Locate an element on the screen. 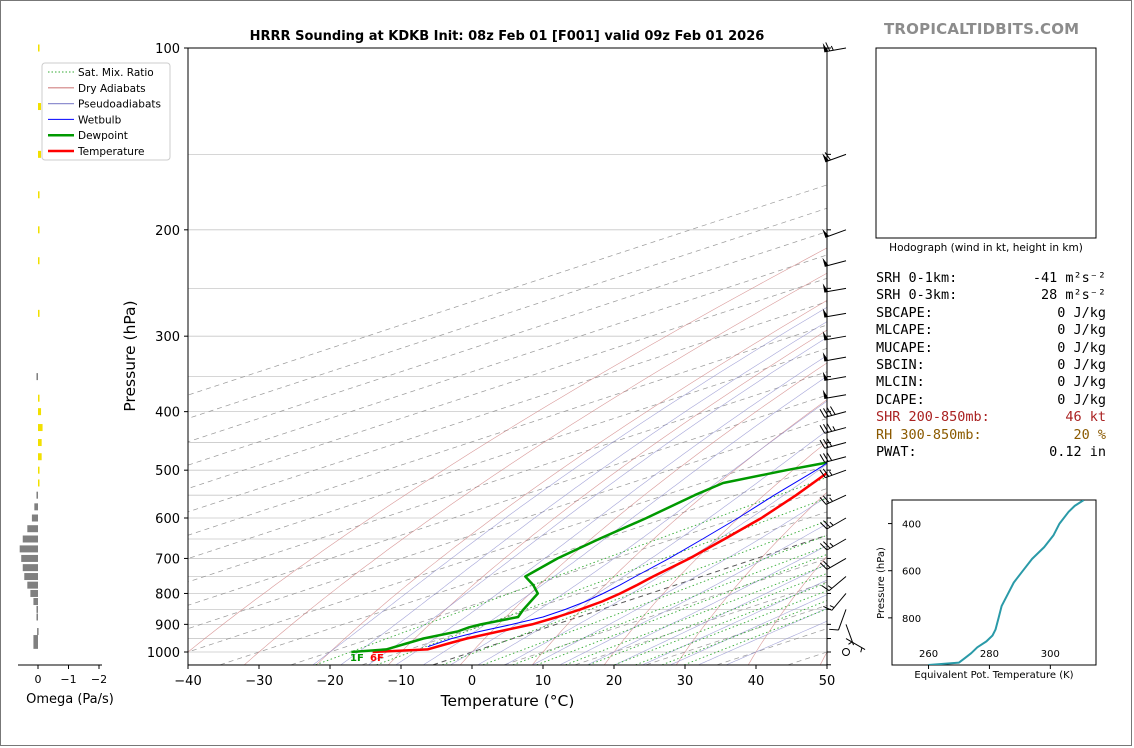 This screenshot has width=1134, height=748. calm-circle is located at coordinates (846, 652).